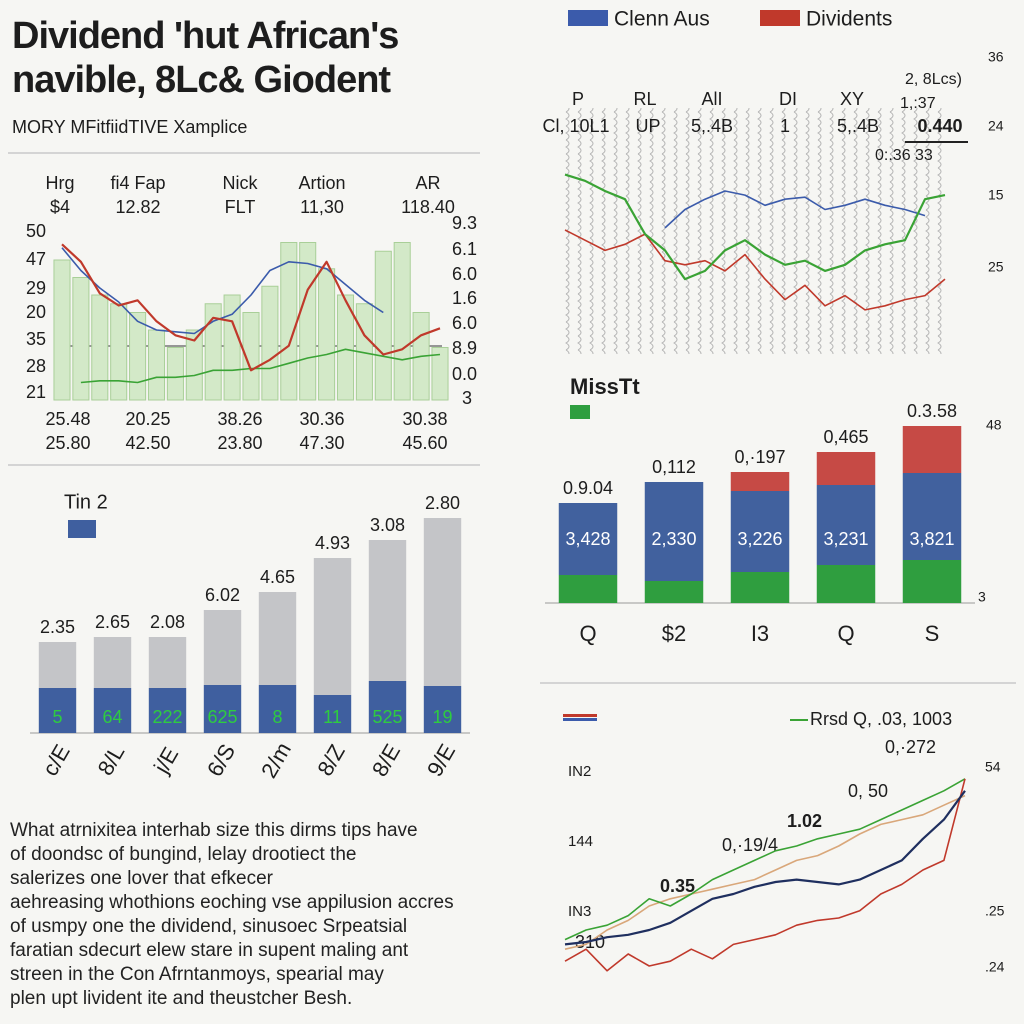  Describe the element at coordinates (321, 183) in the screenshot. I see `column-head: Artion` at that location.